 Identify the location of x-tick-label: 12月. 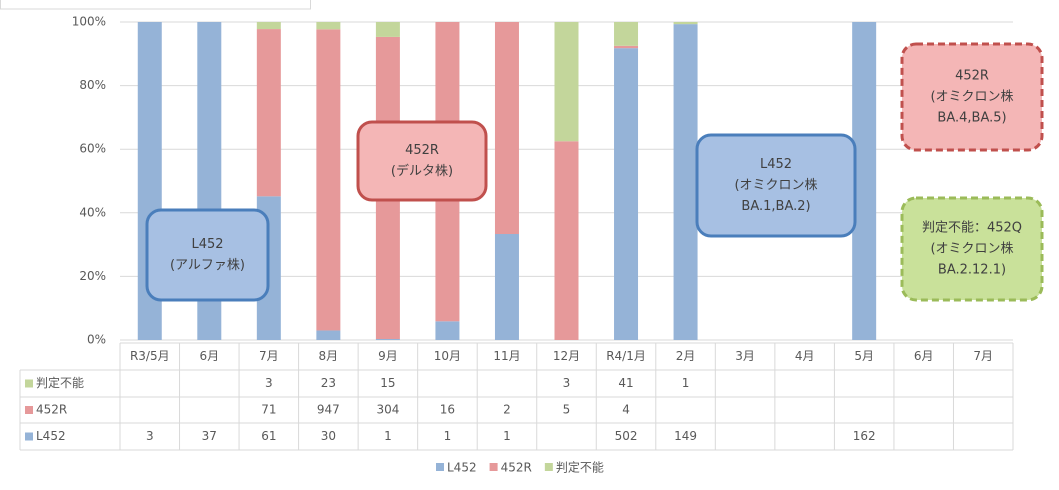
(566, 356).